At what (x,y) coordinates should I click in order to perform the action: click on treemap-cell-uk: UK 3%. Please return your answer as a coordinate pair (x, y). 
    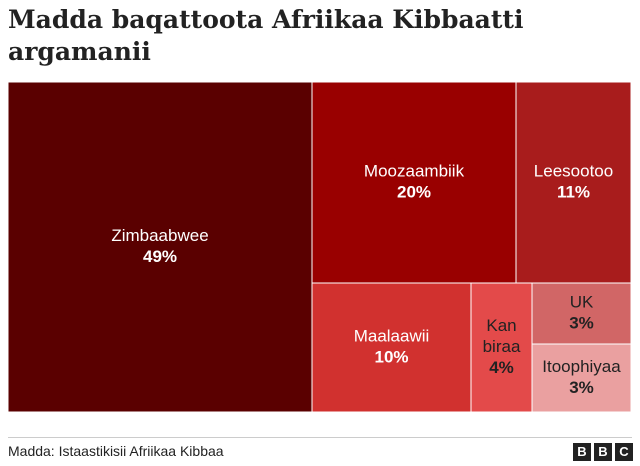
    Looking at the image, I should click on (581, 313).